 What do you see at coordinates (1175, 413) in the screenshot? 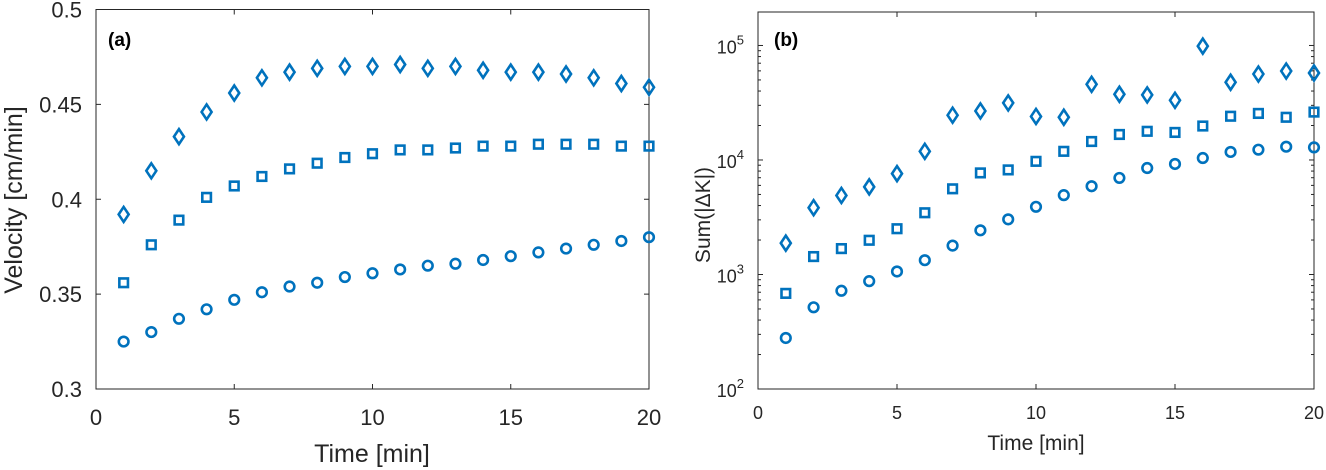
I see `x-tick-label: 15` at bounding box center [1175, 413].